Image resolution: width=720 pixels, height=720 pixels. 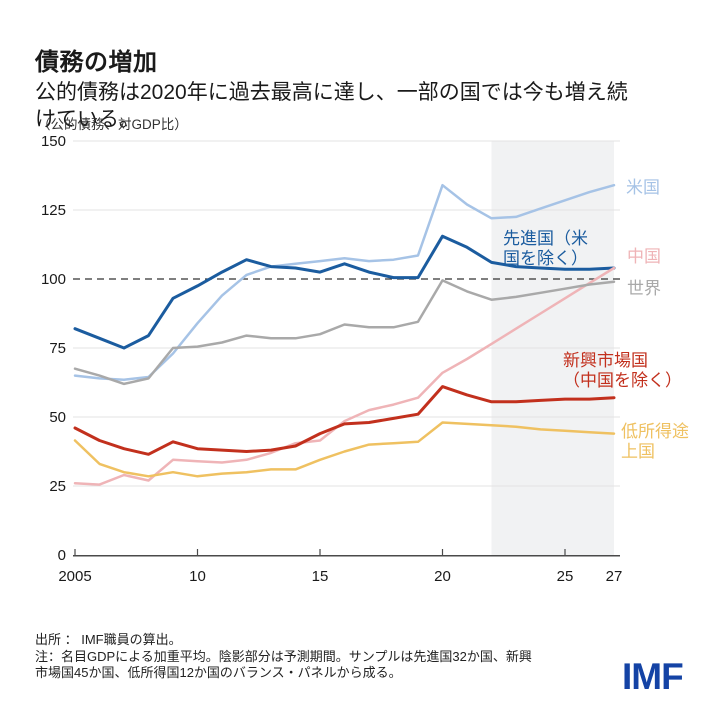 What do you see at coordinates (545, 248) in the screenshot?
I see `series-label-advanced-ex-us: 先進国（米国を除く）` at bounding box center [545, 248].